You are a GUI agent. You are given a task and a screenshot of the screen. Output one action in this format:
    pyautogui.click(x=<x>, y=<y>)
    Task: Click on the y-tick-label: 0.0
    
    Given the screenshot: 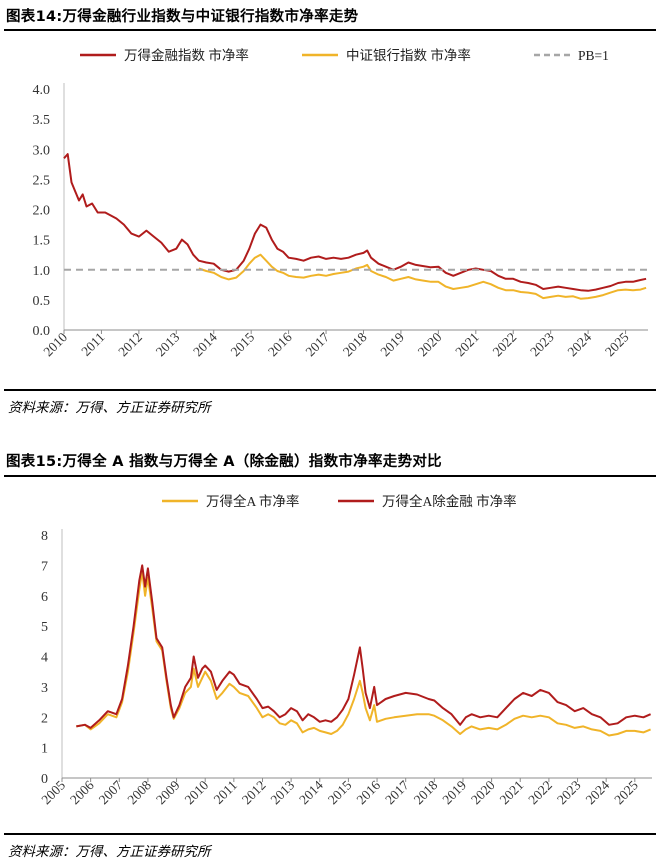 What is the action you would take?
    pyautogui.click(x=42, y=331)
    